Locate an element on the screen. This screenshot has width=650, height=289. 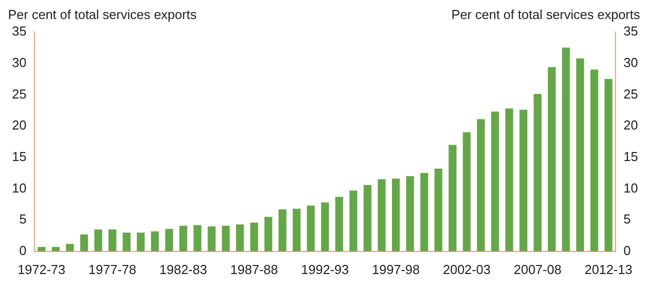
x-tick-label: 1997-98 is located at coordinates (396, 269).